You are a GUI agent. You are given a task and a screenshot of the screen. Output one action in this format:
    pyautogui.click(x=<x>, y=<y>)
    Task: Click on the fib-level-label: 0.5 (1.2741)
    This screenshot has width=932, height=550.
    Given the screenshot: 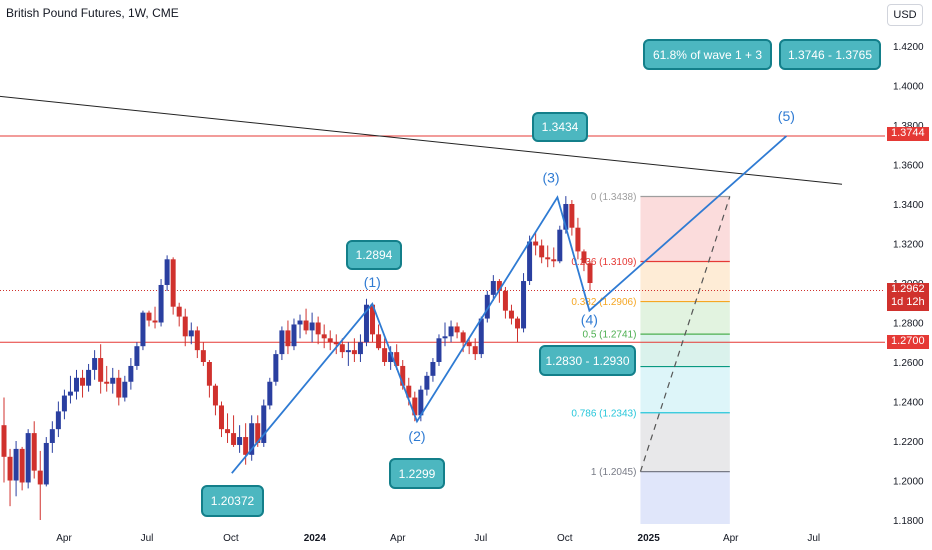 What is the action you would take?
    pyautogui.click(x=610, y=335)
    